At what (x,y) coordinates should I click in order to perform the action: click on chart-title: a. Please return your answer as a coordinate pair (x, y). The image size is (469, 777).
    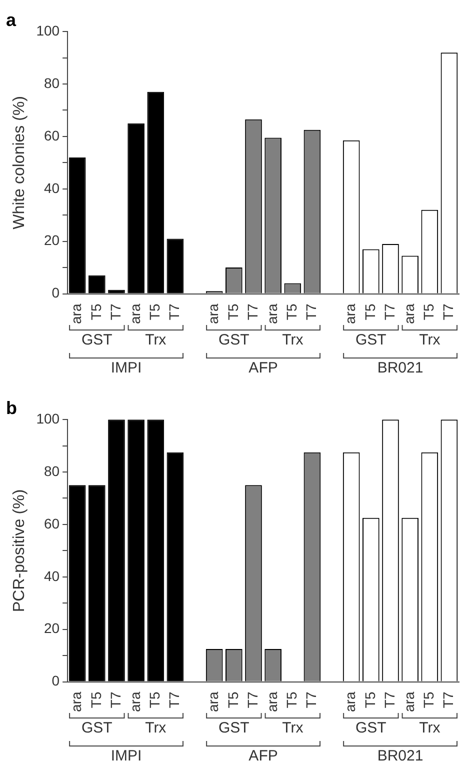
    Looking at the image, I should click on (11, 20).